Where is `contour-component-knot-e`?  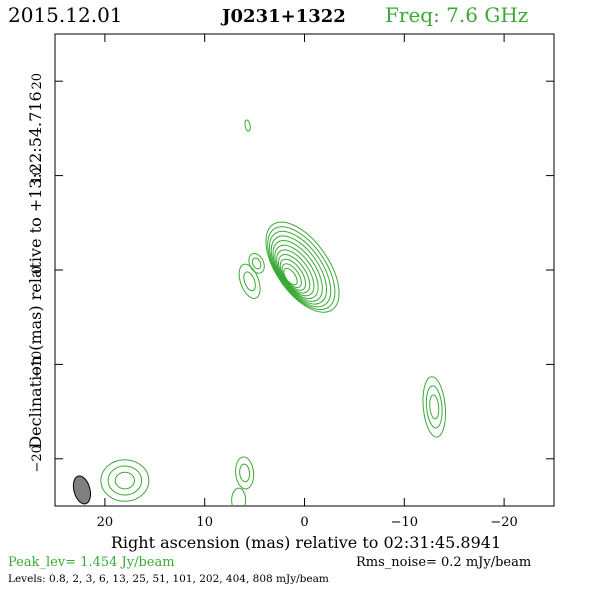 contour-component-knot-e is located at coordinates (125, 480).